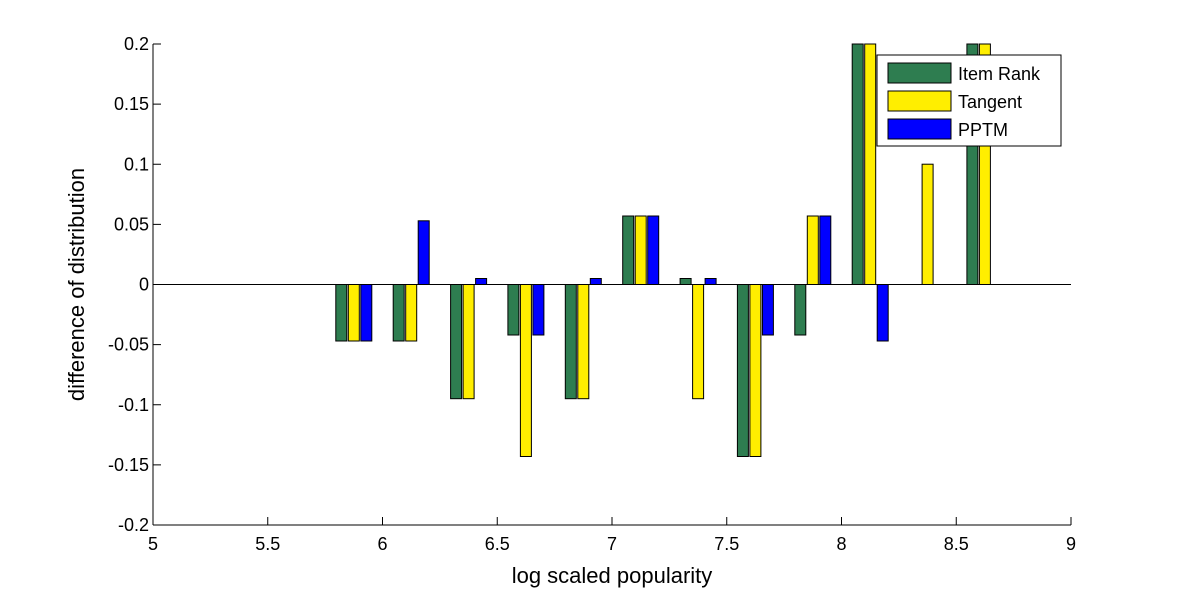 The width and height of the screenshot is (1183, 591). I want to click on y-tick-label: -0.15, so click(128, 465).